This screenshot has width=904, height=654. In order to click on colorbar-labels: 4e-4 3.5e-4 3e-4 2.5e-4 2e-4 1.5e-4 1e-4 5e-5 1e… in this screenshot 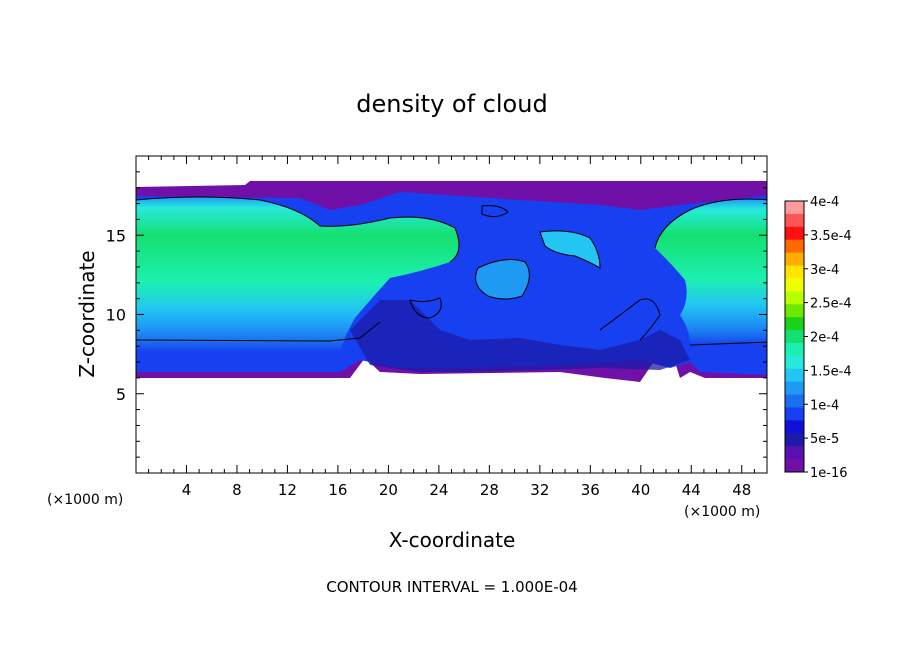, I will do `click(831, 338)`.